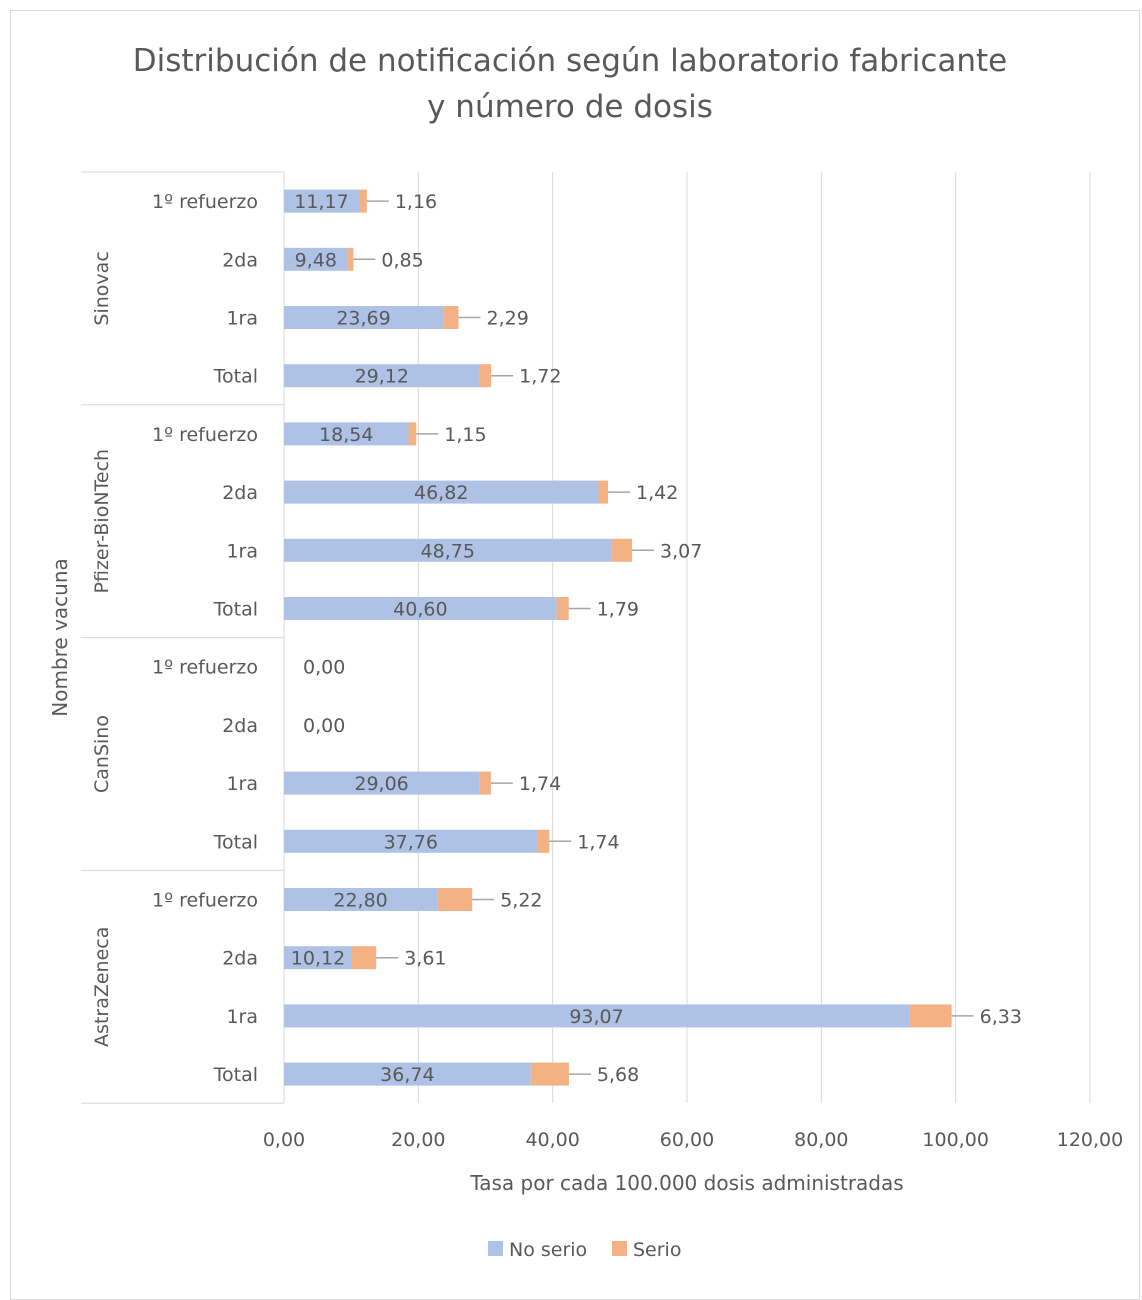 The image size is (1142, 1300). Describe the element at coordinates (1090, 1140) in the screenshot. I see `x-tick-label: 120,00` at that location.